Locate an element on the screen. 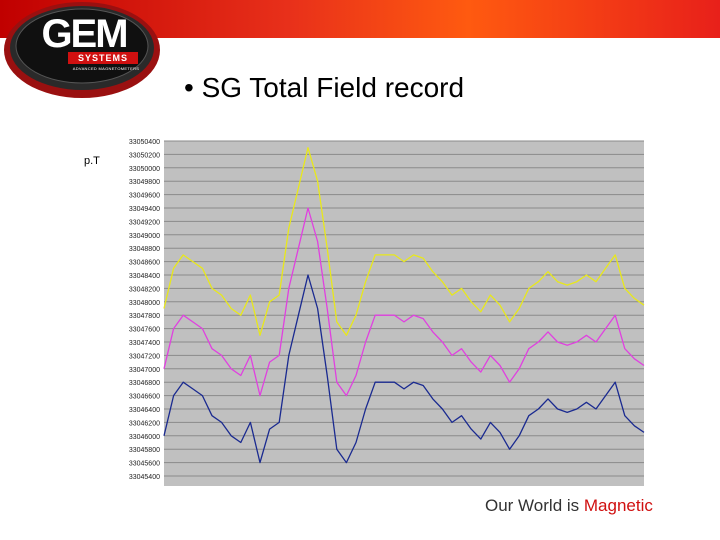 Image resolution: width=720 pixels, height=540 pixels. footer-slogan: Our World is Magnetic is located at coordinates (569, 506).